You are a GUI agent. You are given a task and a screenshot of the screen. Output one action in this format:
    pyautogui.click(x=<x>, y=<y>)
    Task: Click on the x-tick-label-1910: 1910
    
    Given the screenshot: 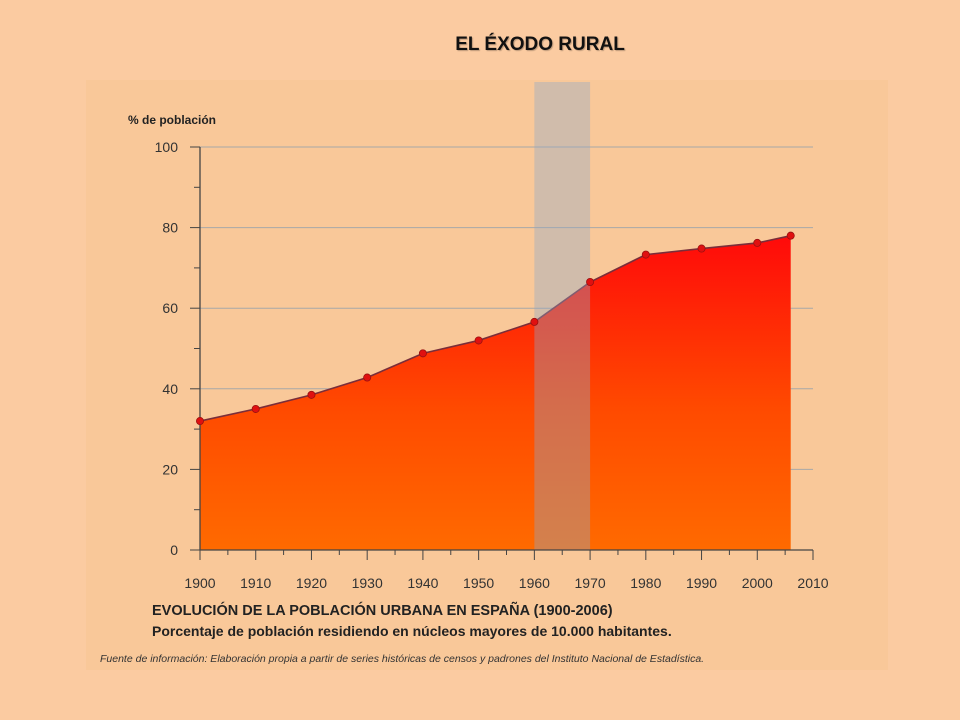 What is the action you would take?
    pyautogui.click(x=255, y=583)
    